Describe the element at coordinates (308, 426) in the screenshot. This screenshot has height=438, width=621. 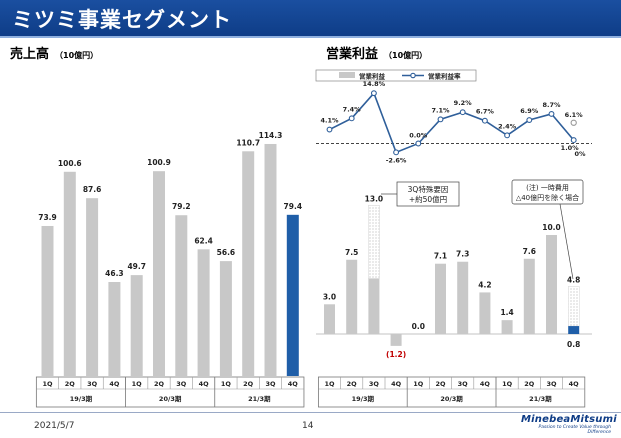
I see `page-number: 14` at that location.